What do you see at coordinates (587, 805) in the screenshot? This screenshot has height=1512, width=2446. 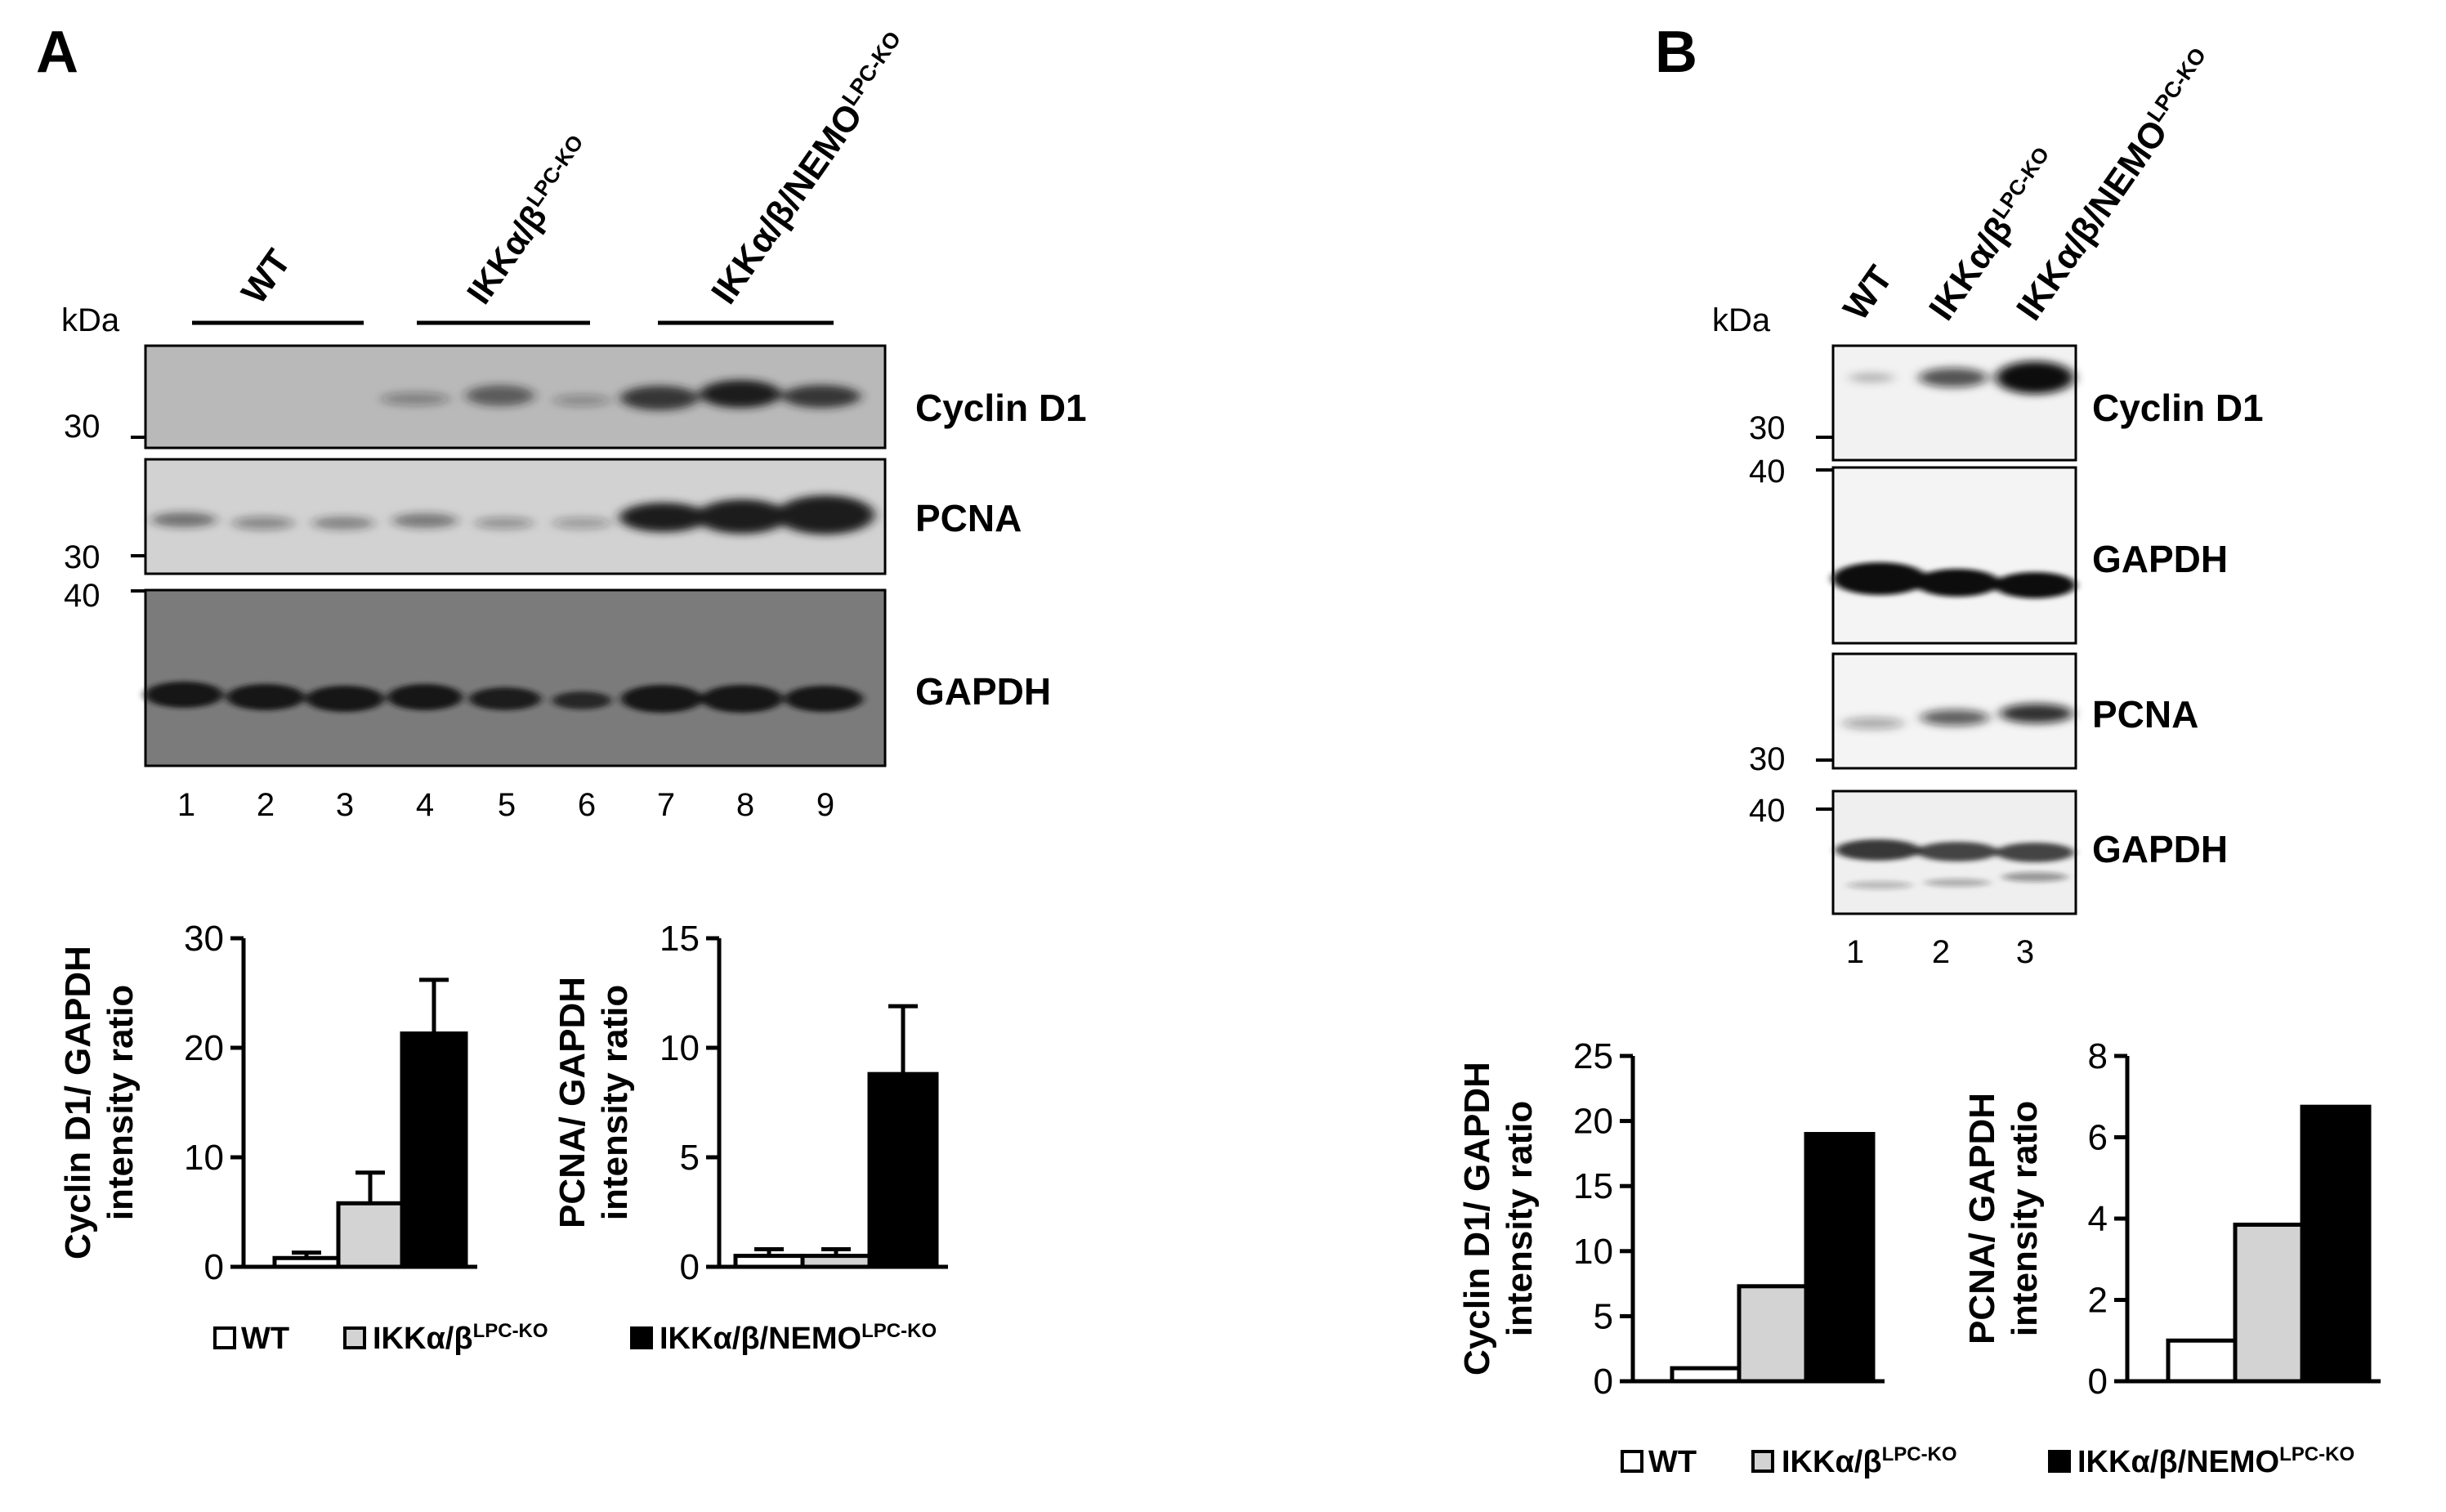 I see `lane-a-6: 6` at bounding box center [587, 805].